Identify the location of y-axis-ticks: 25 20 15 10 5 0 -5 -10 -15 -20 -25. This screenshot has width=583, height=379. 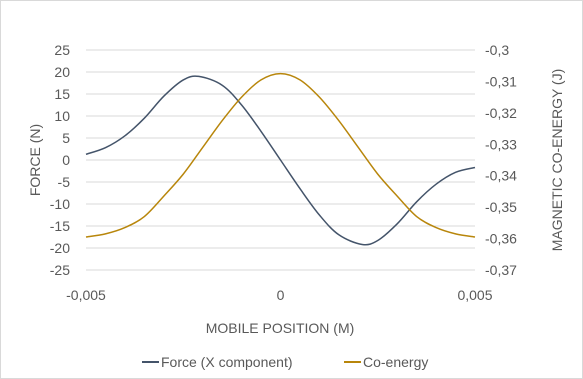
(60, 160).